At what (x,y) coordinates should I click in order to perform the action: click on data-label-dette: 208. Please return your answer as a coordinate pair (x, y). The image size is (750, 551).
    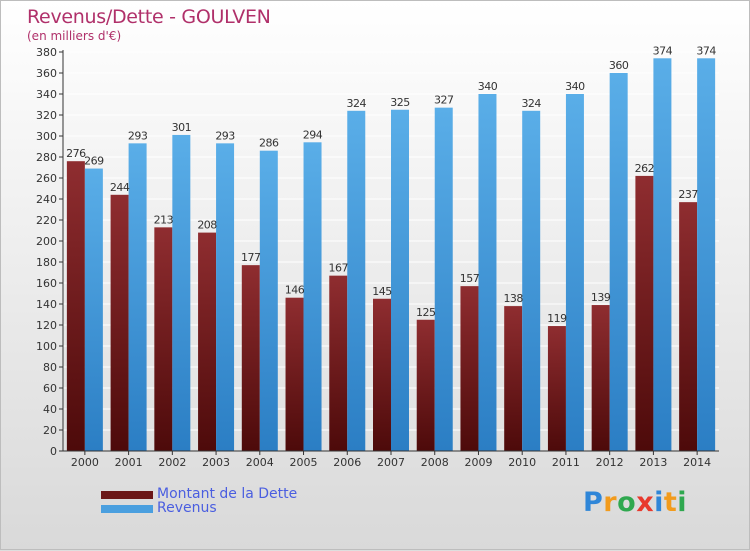
    Looking at the image, I should click on (207, 225).